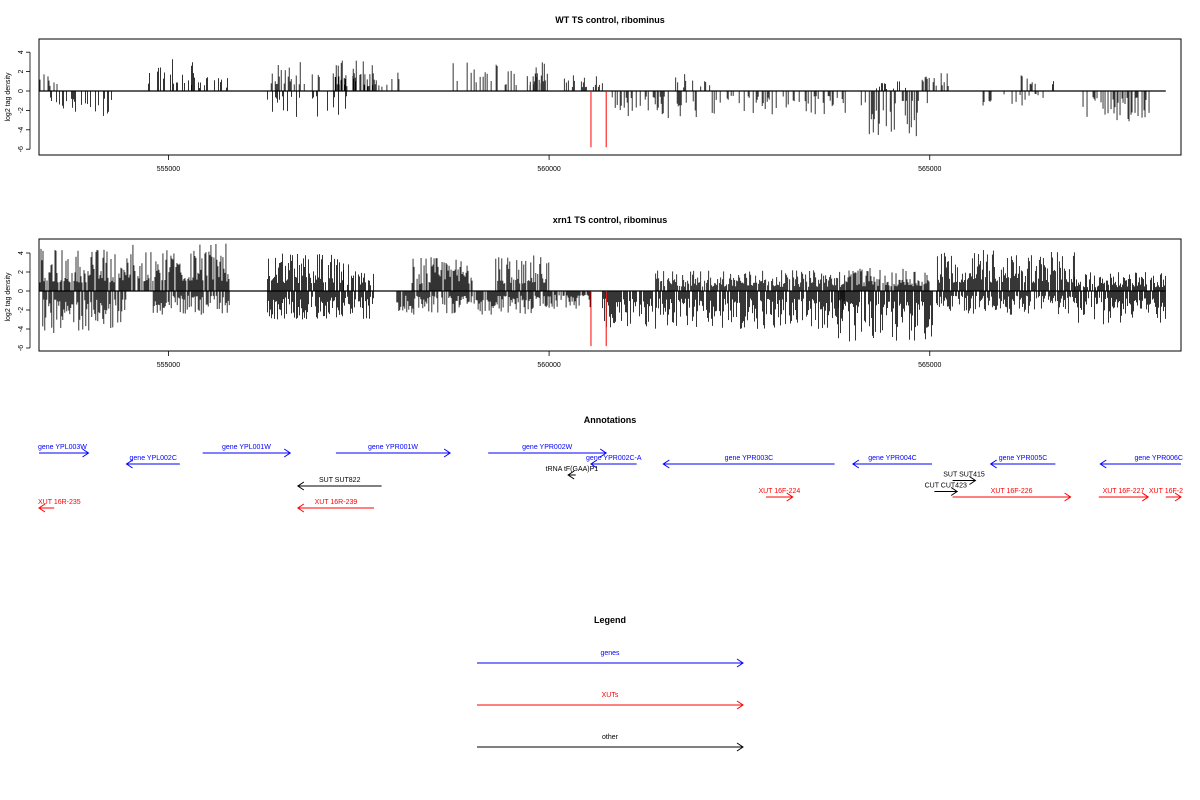 The height and width of the screenshot is (800, 1200). I want to click on feature-label: gene YPR006C, so click(1158, 458).